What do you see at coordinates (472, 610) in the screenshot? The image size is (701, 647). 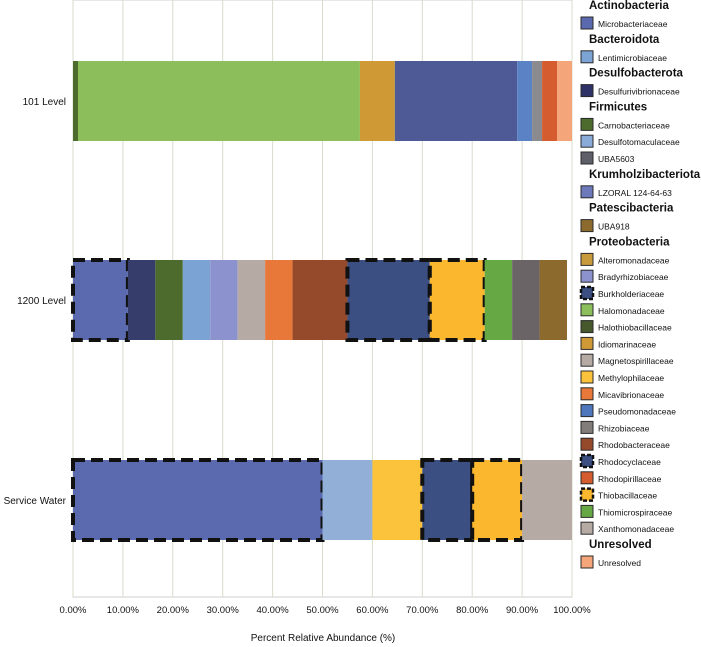 I see `x-tick-label: 80.00%` at bounding box center [472, 610].